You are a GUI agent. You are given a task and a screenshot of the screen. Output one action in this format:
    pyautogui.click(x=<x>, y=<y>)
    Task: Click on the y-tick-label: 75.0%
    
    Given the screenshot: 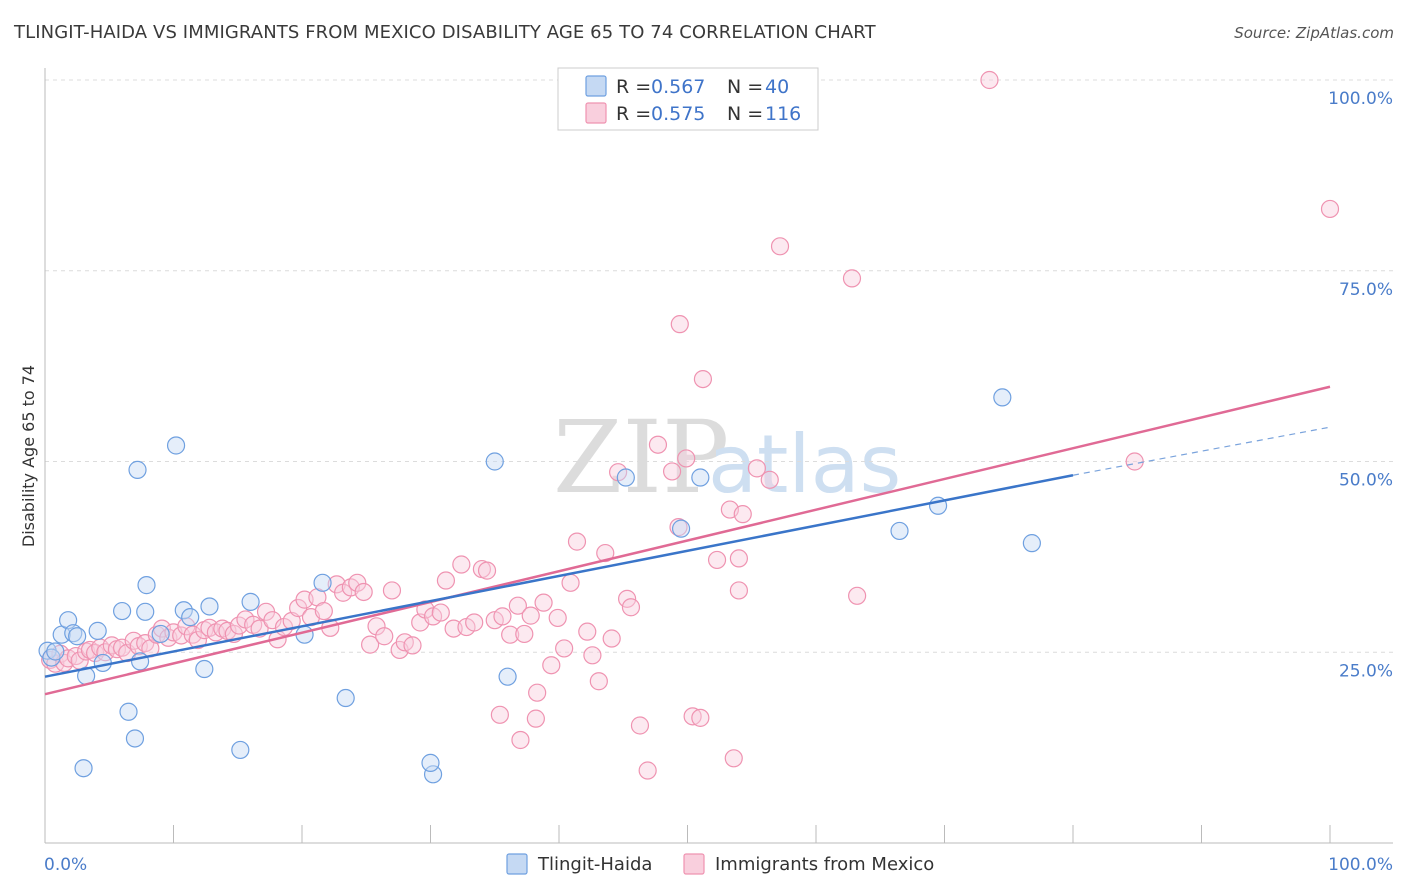 What is the action you would take?
    pyautogui.click(x=1366, y=290)
    